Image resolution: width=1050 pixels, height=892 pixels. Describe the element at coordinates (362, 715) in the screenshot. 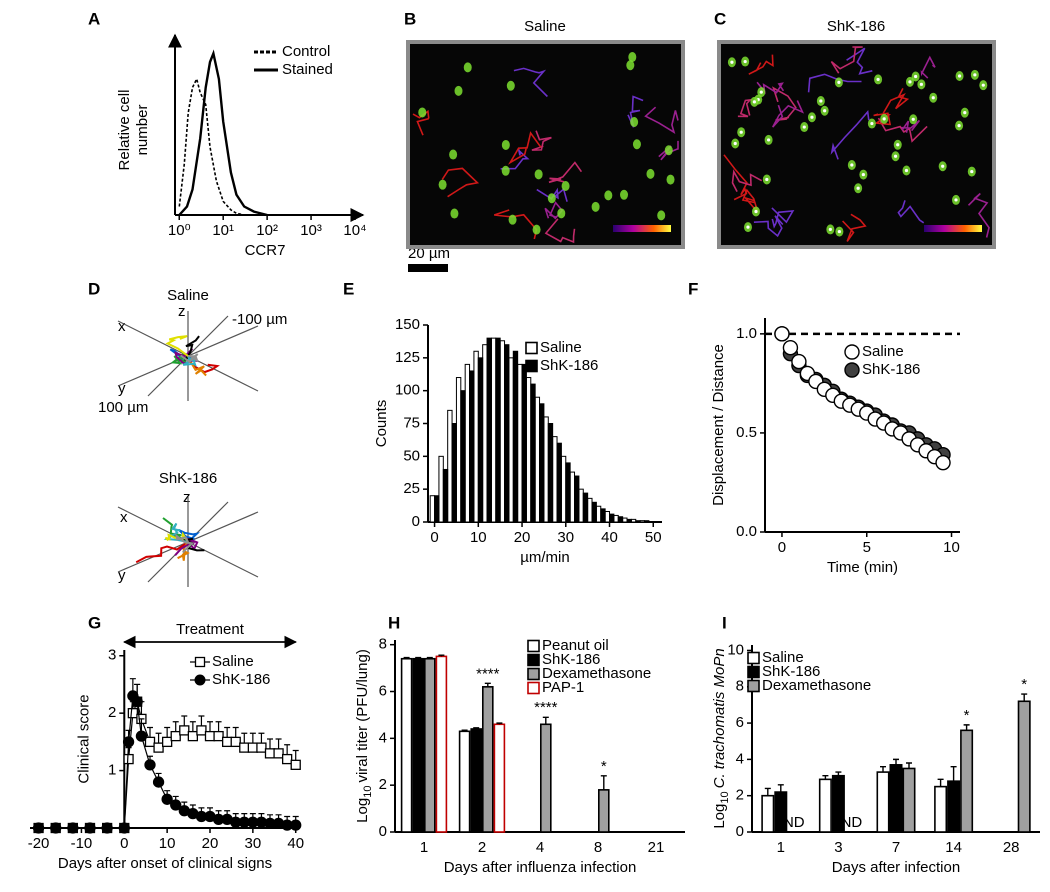

I see `y-axis-label-part: viral titer (PFU/lung)` at that location.